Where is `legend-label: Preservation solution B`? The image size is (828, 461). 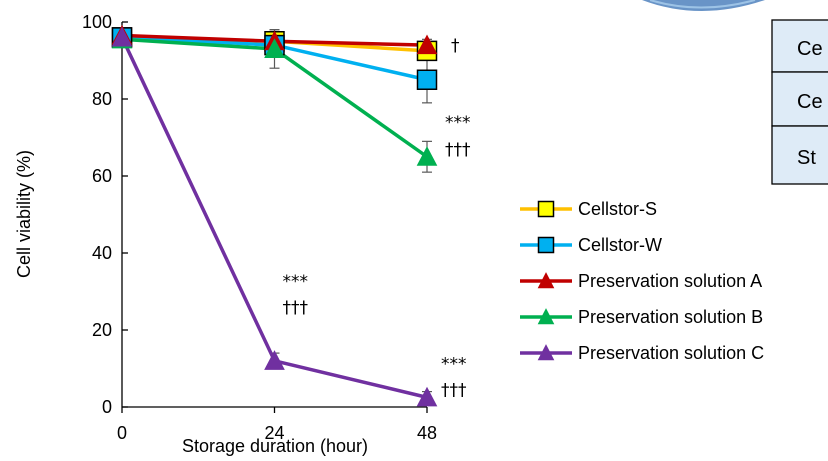
legend-label: Preservation solution B is located at coordinates (670, 317).